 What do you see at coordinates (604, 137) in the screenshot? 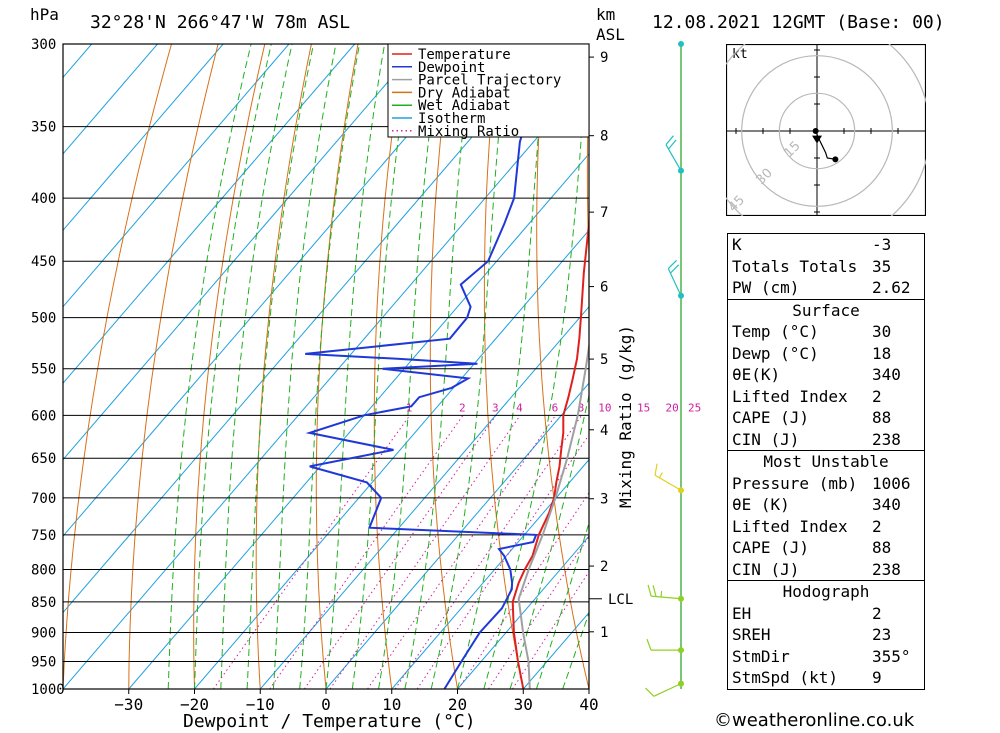
I see `height-tick-label: 8` at bounding box center [604, 137].